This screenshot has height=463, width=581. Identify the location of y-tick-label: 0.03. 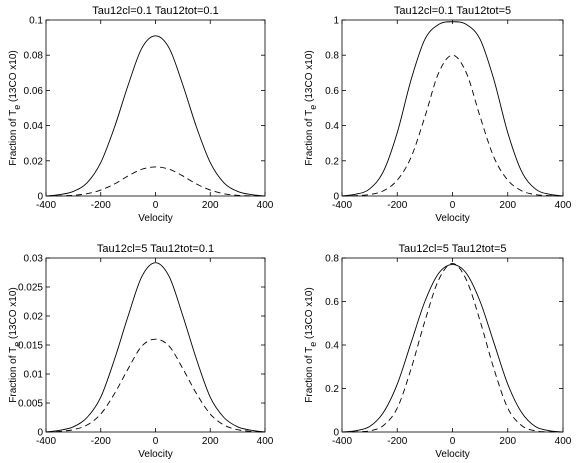
(34, 259).